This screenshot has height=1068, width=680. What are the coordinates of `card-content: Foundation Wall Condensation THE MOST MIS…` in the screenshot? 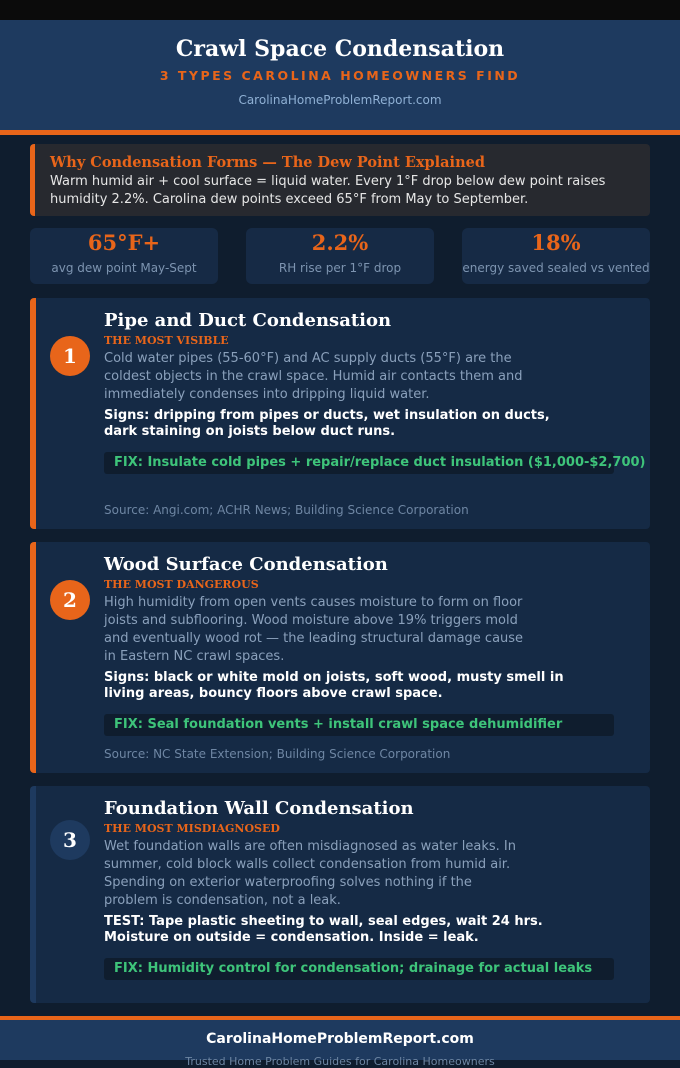 It's located at (374, 889).